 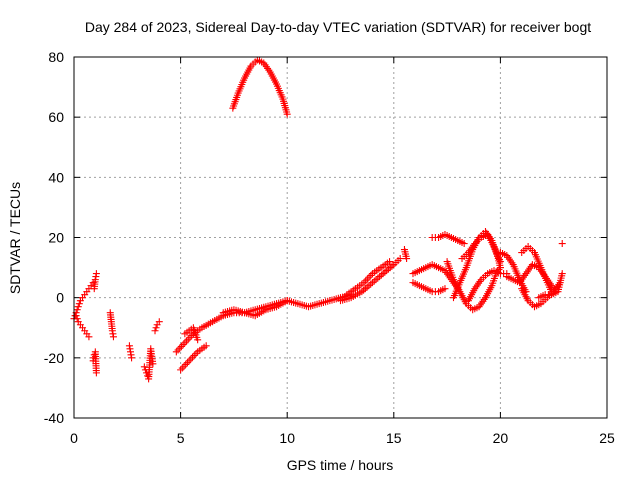 I want to click on y-tick-label: 0, so click(x=60, y=298).